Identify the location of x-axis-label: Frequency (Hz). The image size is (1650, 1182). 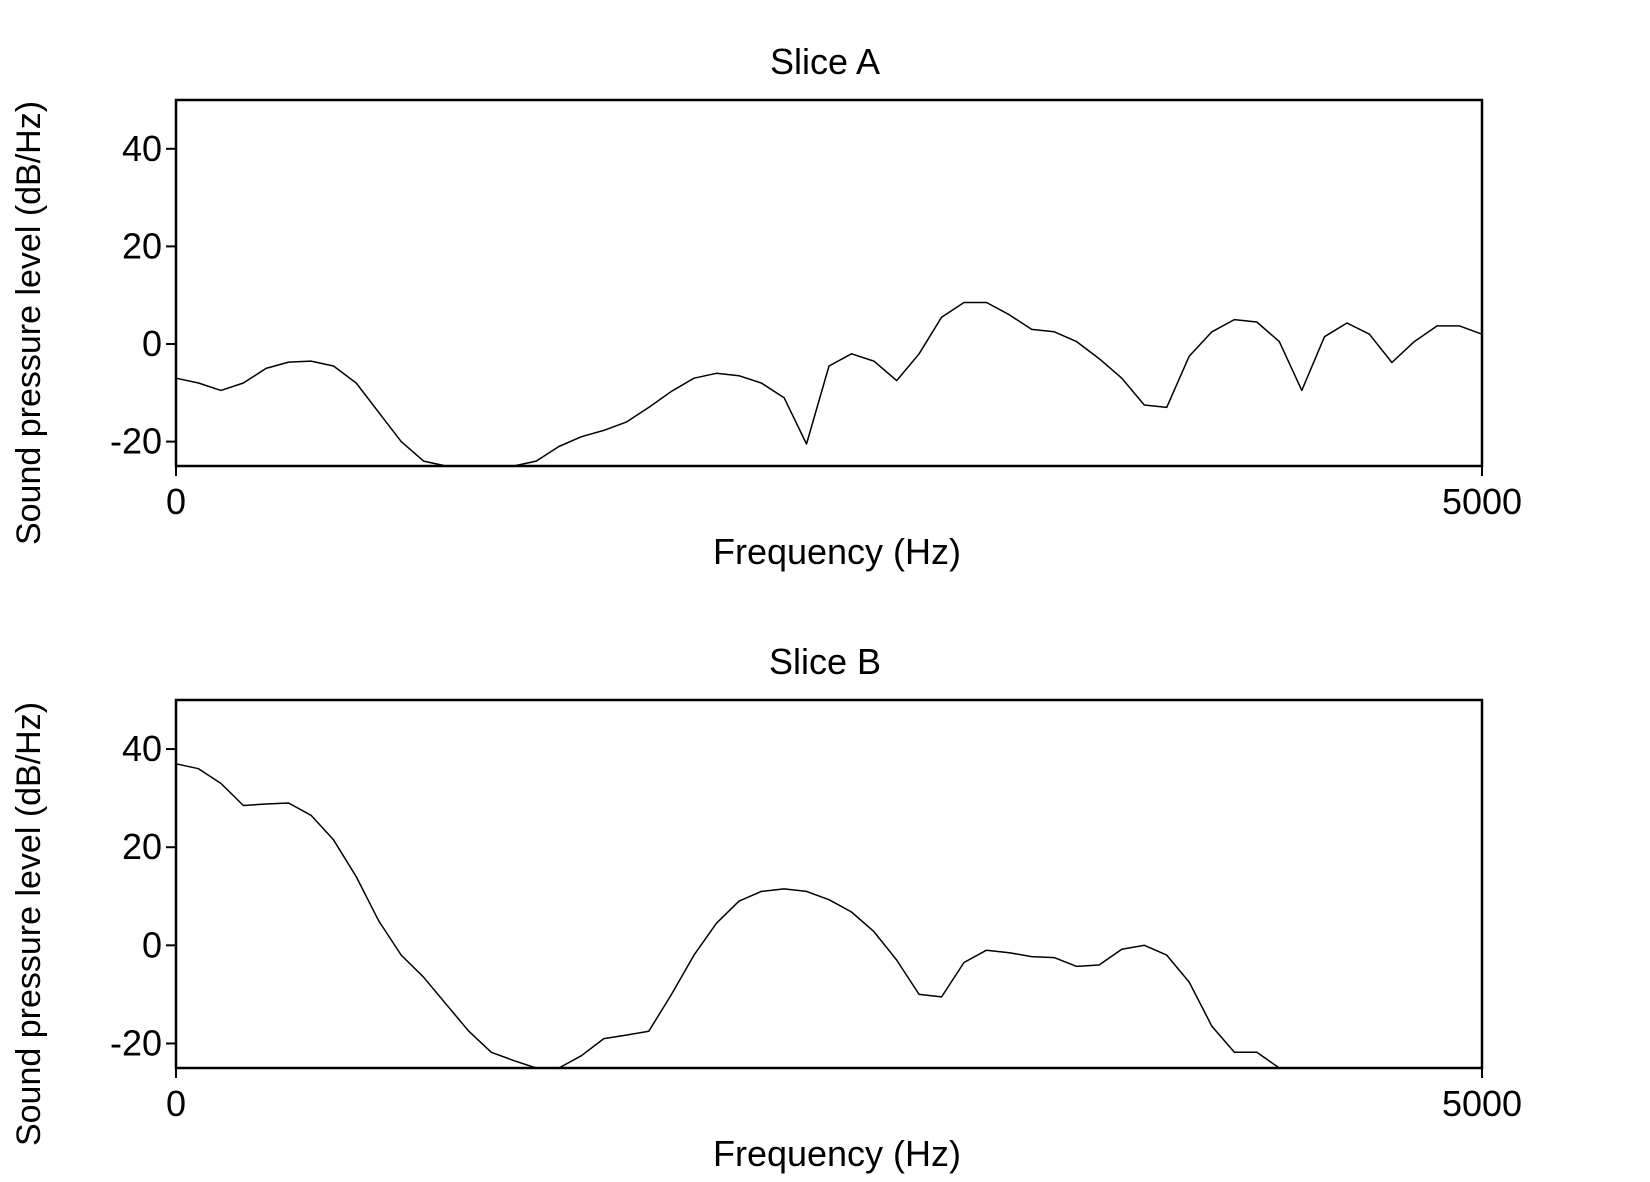
(837, 551).